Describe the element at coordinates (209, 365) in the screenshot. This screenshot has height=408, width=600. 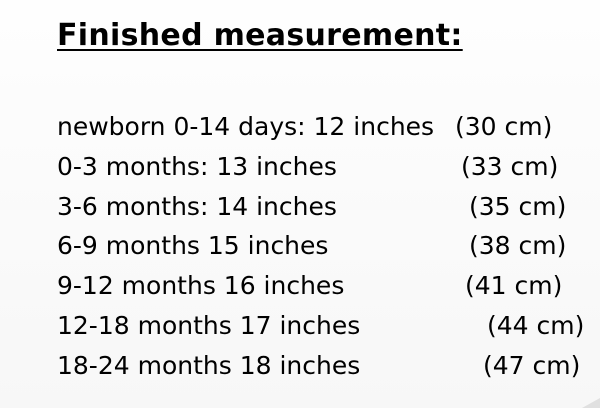
I see `size-label: 18-24 months 18 inches` at that location.